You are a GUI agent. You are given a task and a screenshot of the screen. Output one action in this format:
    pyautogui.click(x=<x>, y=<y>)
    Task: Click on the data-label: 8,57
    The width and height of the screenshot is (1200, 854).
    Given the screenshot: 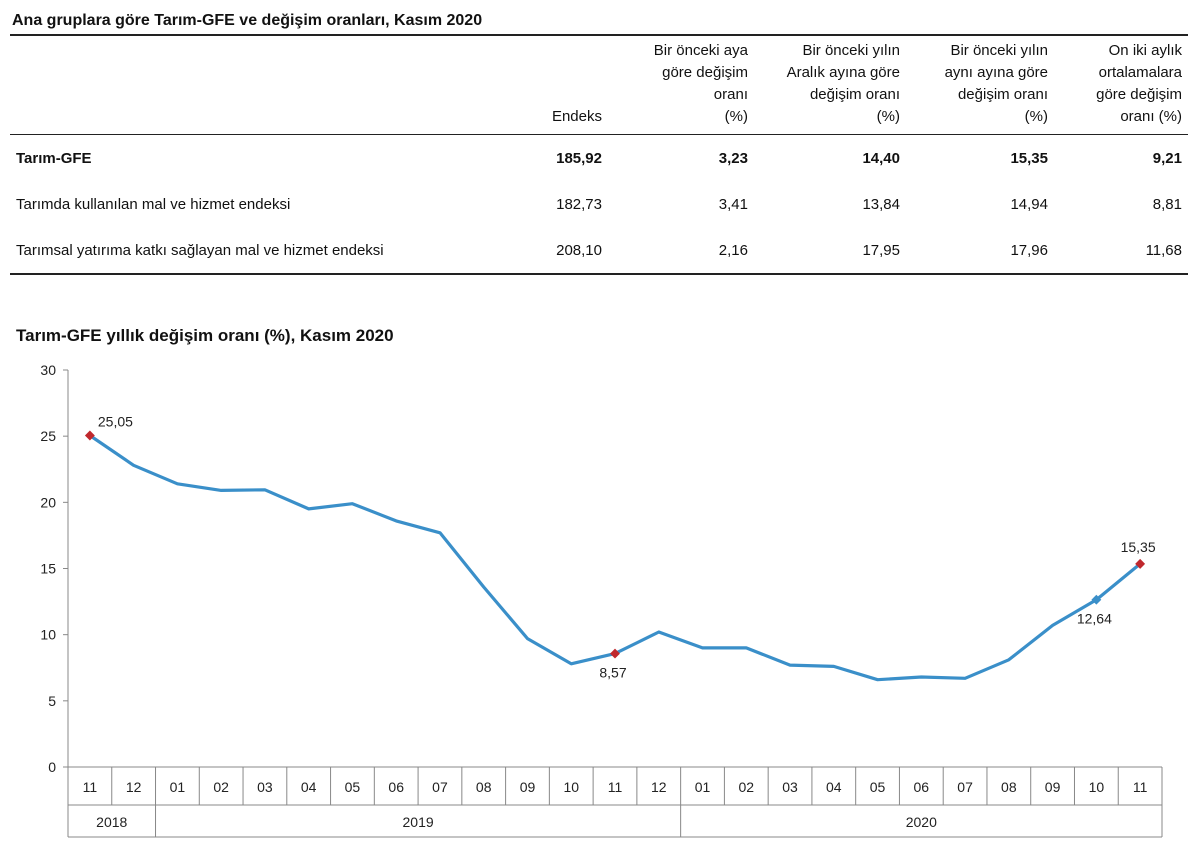 What is the action you would take?
    pyautogui.click(x=612, y=673)
    